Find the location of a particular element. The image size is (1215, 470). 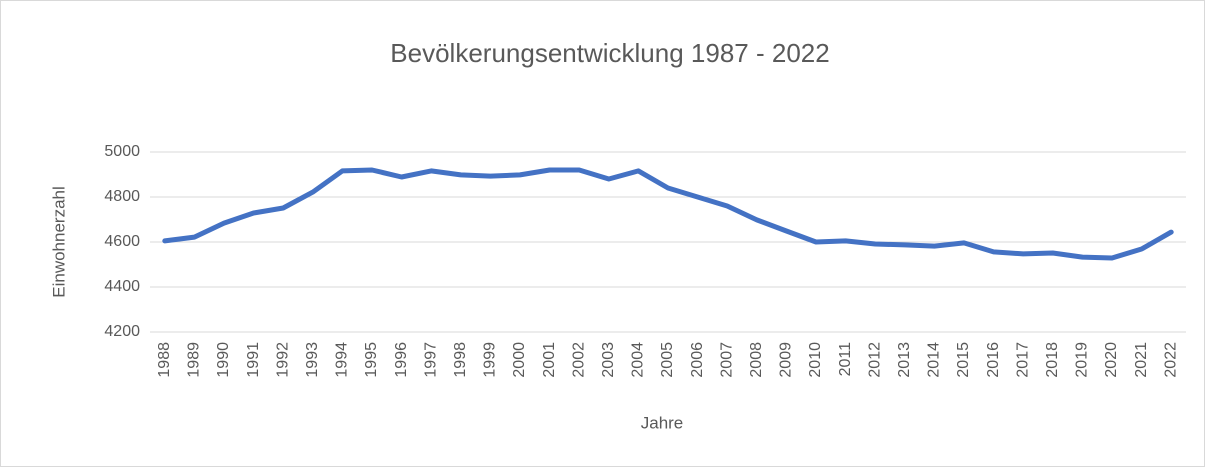

x-tick-label: 2019 is located at coordinates (1082, 360).